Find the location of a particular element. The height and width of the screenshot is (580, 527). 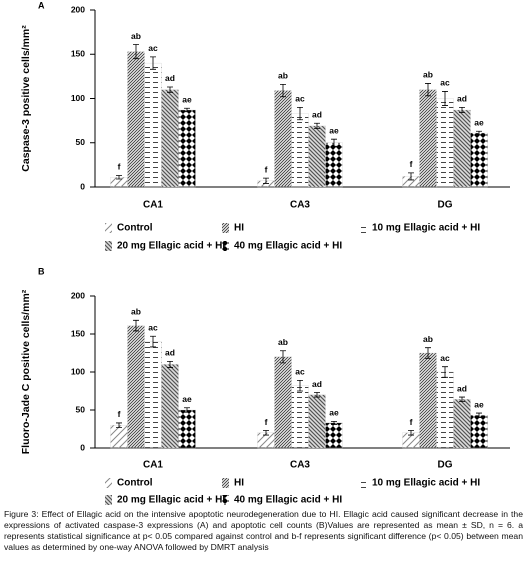

x-tick-label: CA1 is located at coordinates (153, 205).